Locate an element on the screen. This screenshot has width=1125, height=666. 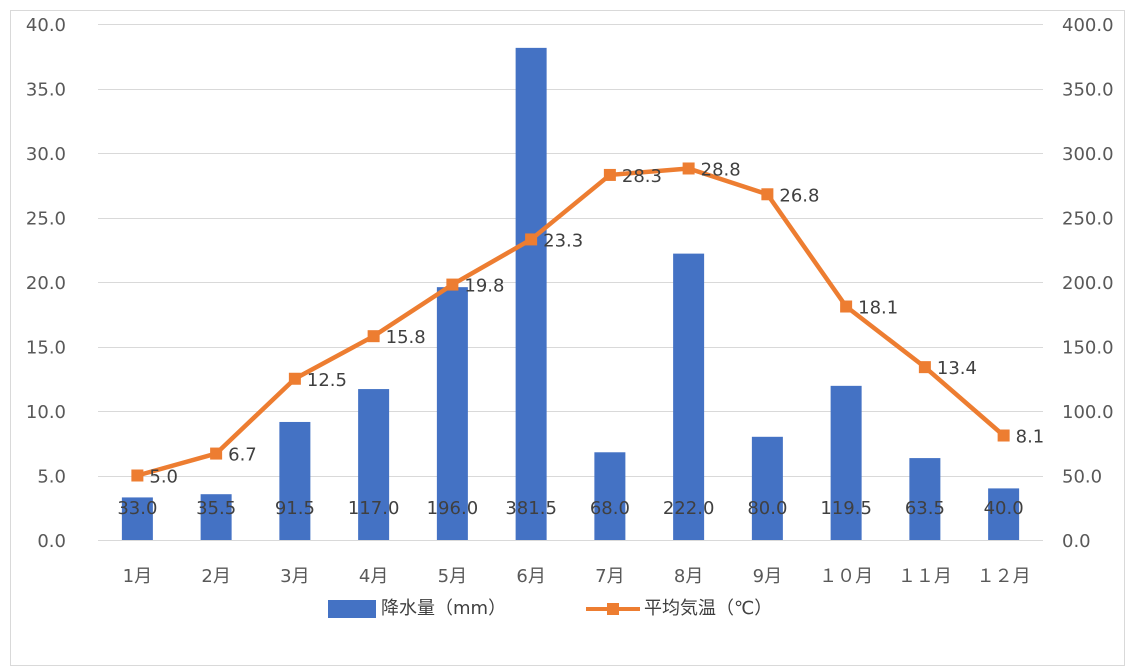
legend: 降水量（mm） 平均気温（℃） is located at coordinates (550, 608).